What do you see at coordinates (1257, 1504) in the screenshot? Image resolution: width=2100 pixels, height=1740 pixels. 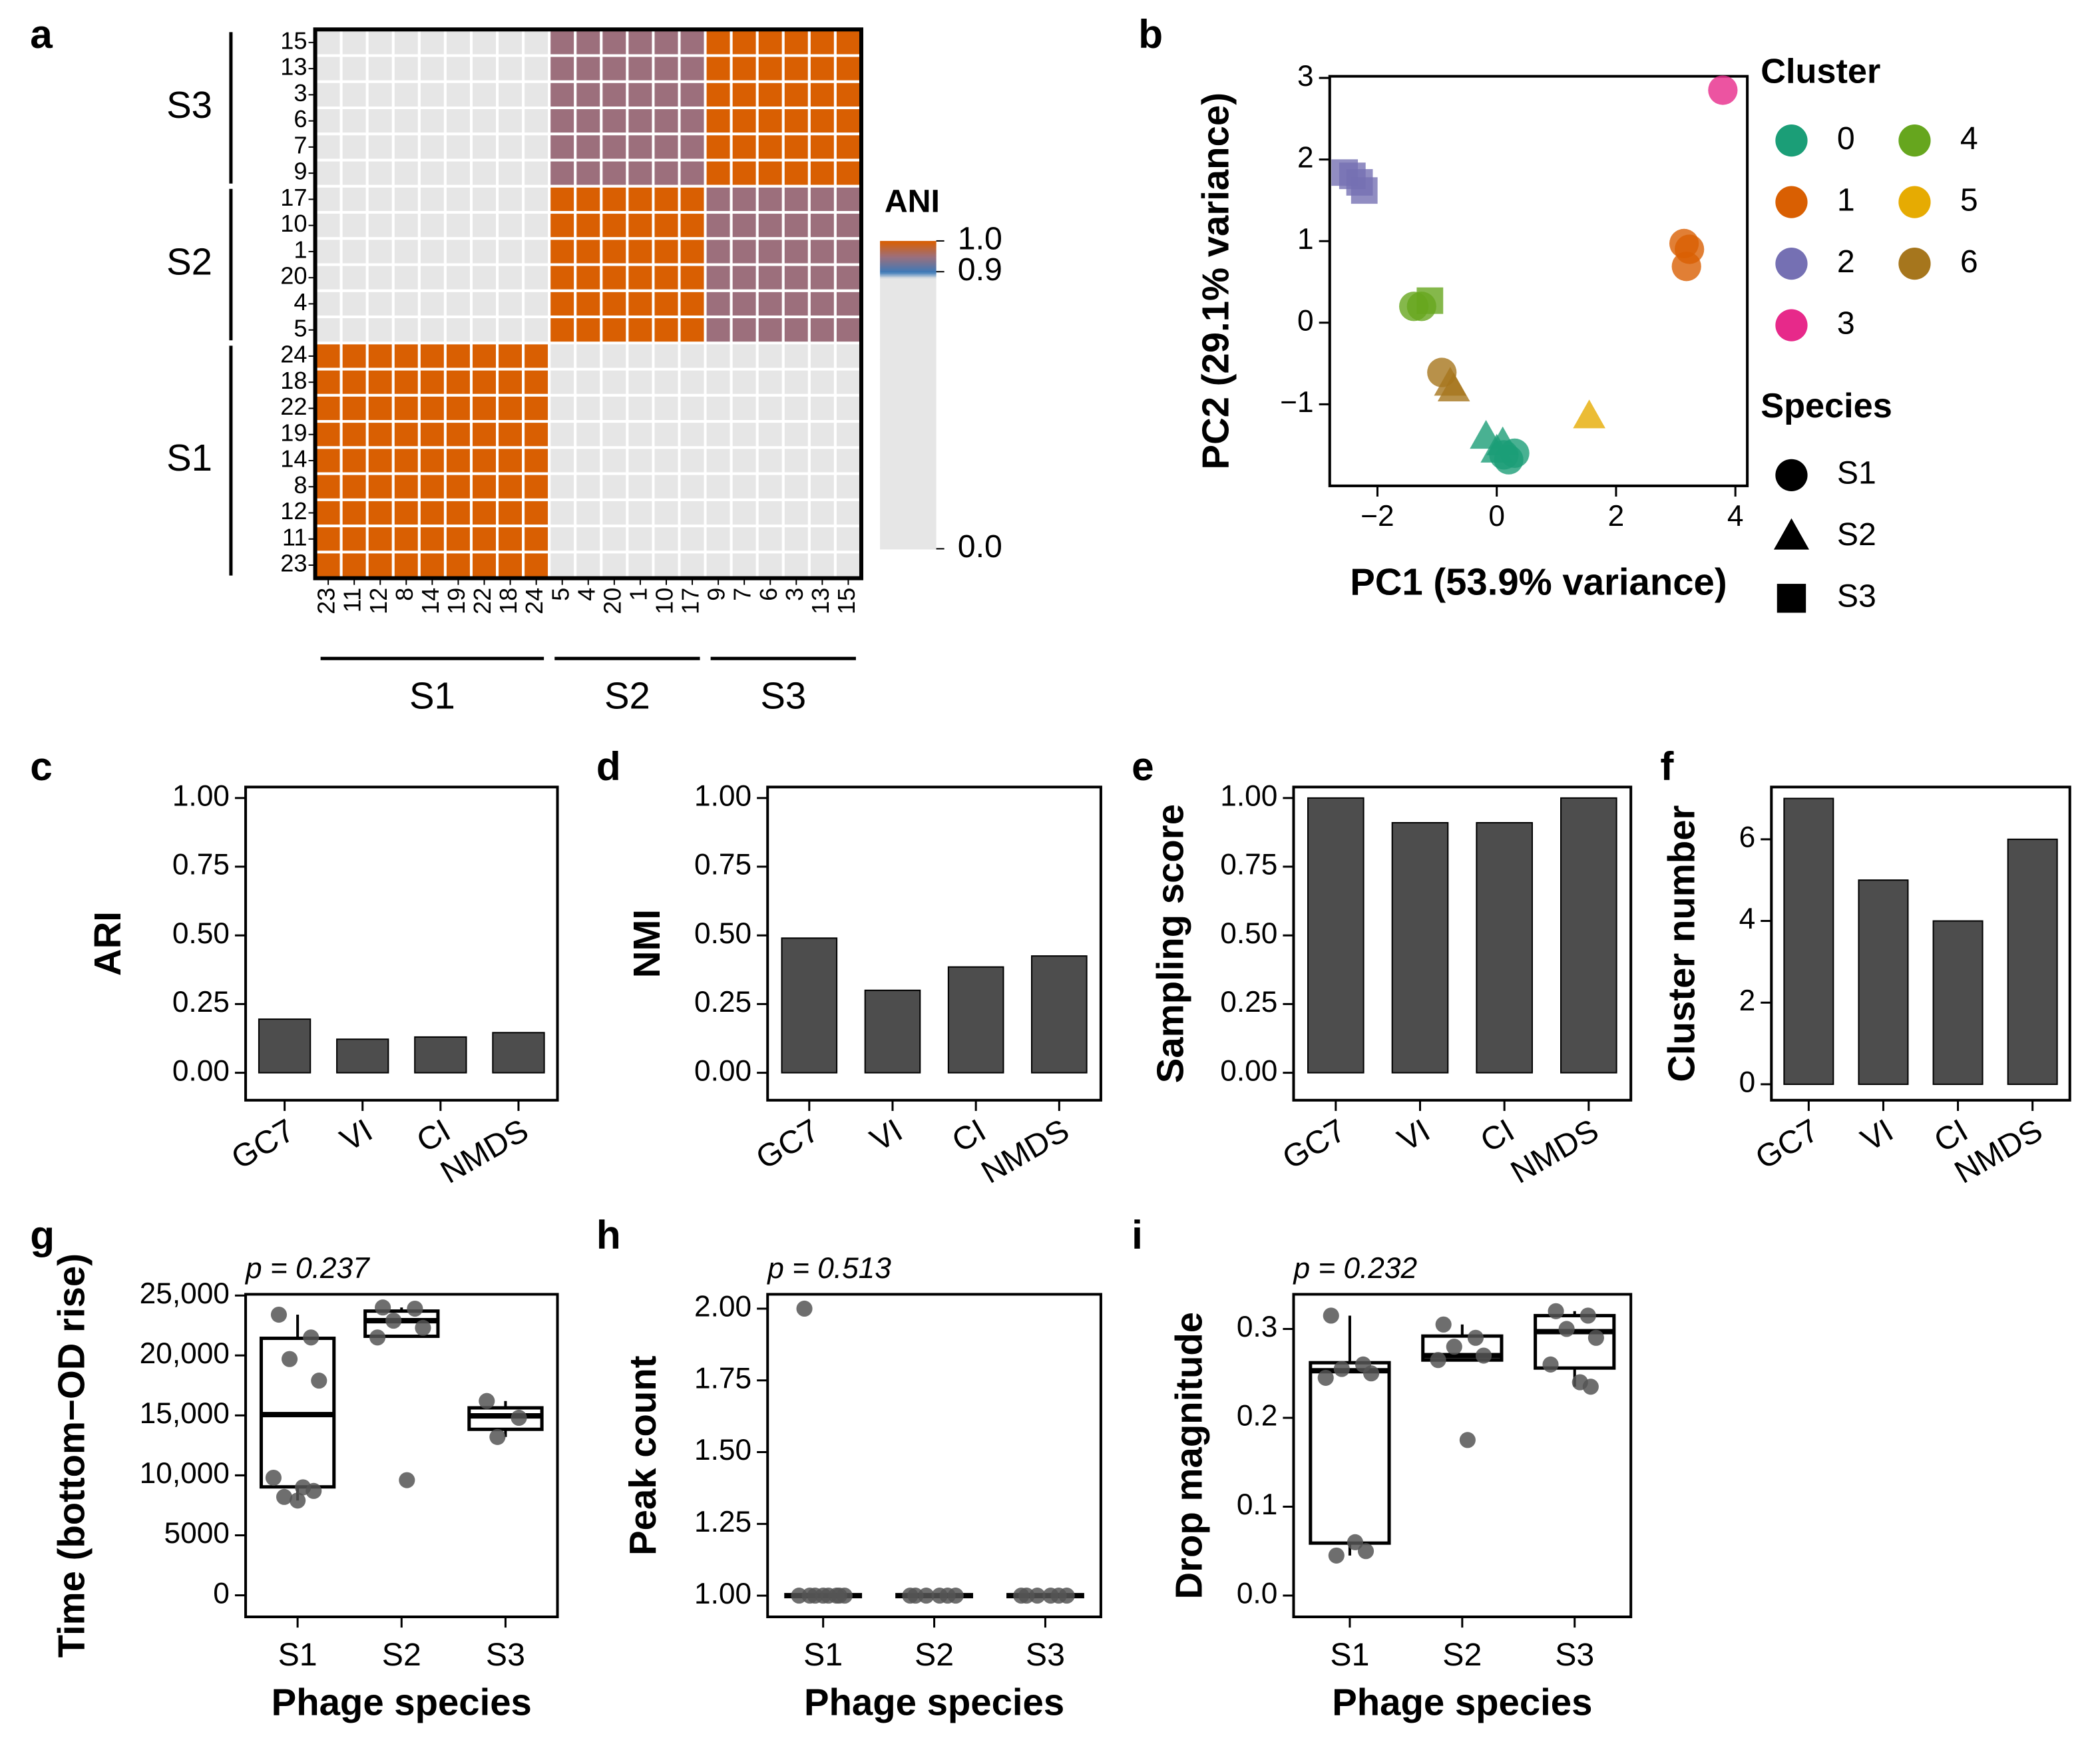 I see `y-tick-label: 0.1` at bounding box center [1257, 1504].